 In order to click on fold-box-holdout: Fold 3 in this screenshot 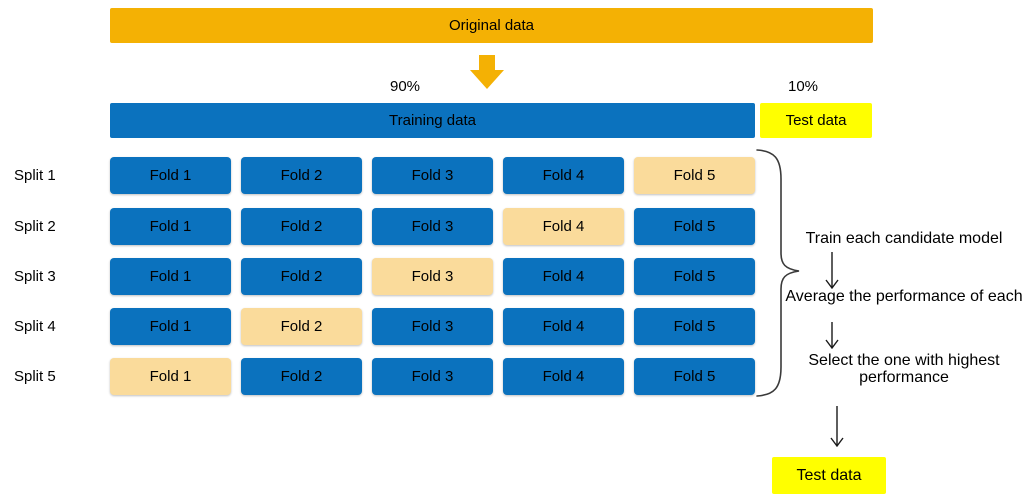, I will do `click(432, 276)`.